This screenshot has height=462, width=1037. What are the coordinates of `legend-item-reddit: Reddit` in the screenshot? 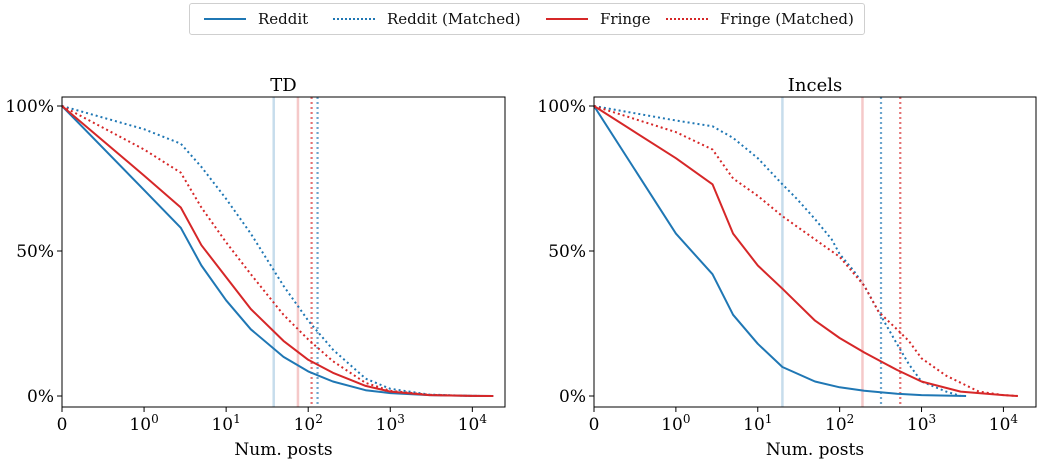 It's located at (256, 19).